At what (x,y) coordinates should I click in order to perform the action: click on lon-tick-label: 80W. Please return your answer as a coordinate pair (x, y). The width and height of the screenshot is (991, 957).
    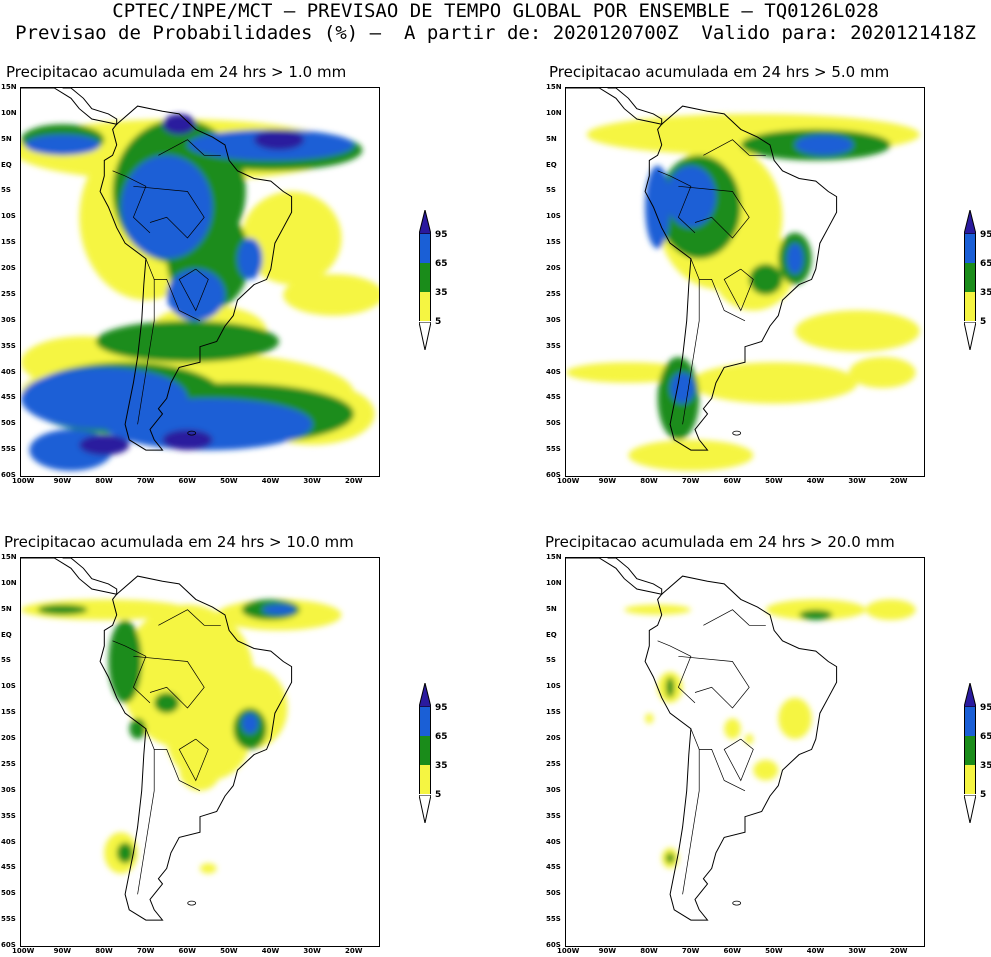
    Looking at the image, I should click on (104, 951).